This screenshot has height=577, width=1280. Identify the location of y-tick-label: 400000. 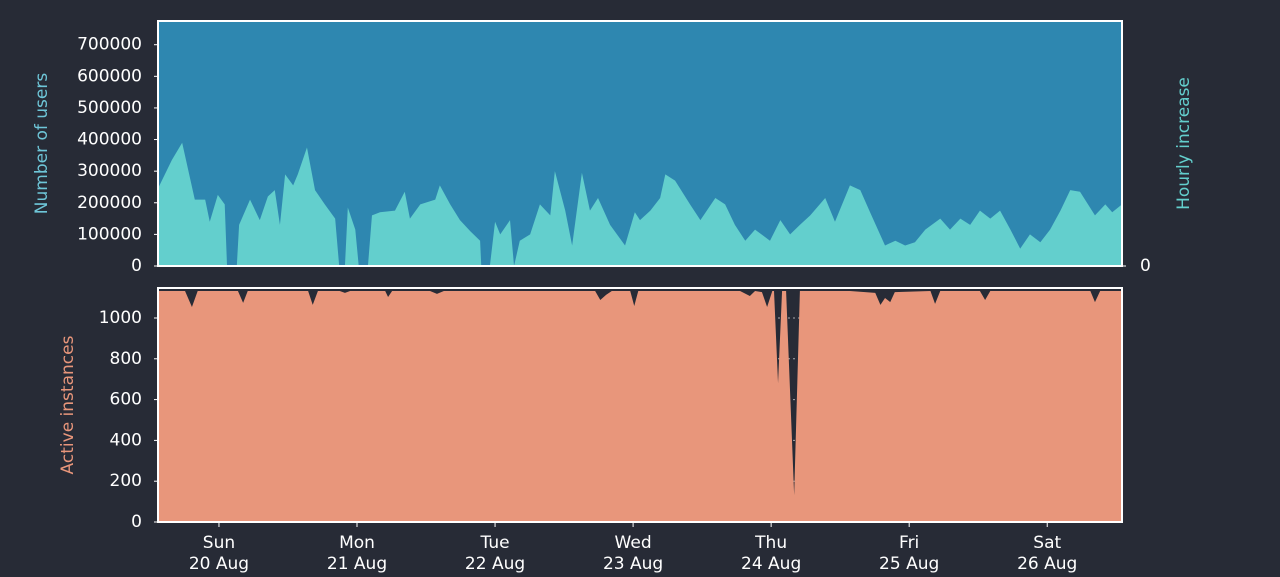
(109, 140).